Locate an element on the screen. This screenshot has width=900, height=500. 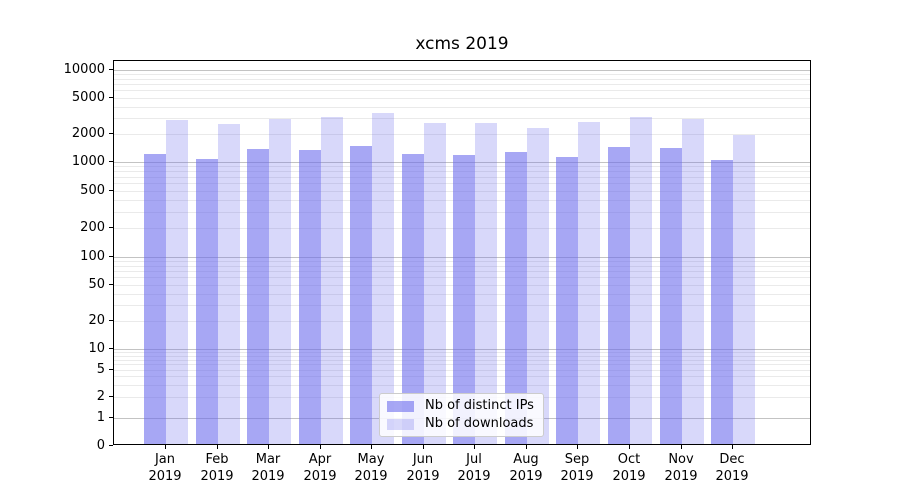
y-tick-label-1: 1 is located at coordinates (100, 417).